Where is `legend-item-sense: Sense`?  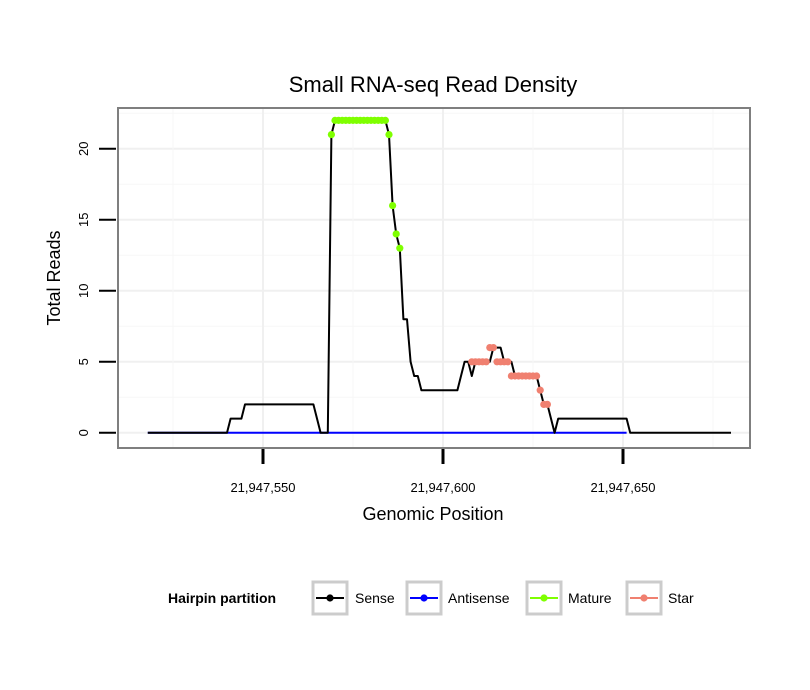 legend-item-sense: Sense is located at coordinates (353, 598).